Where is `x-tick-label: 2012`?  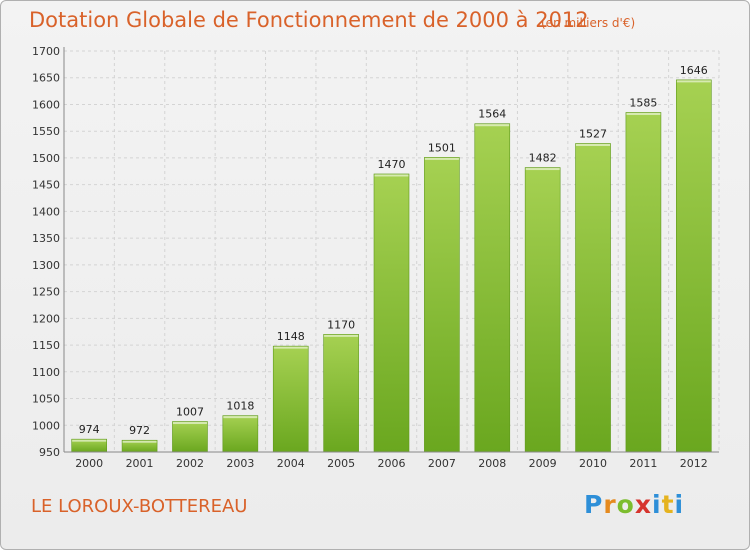 x-tick-label: 2012 is located at coordinates (694, 463).